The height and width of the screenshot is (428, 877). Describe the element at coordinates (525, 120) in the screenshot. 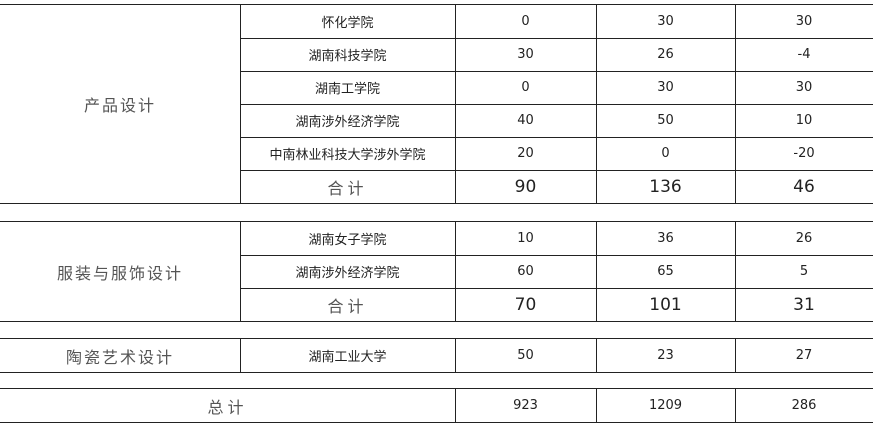

I see `value-a: 40` at that location.